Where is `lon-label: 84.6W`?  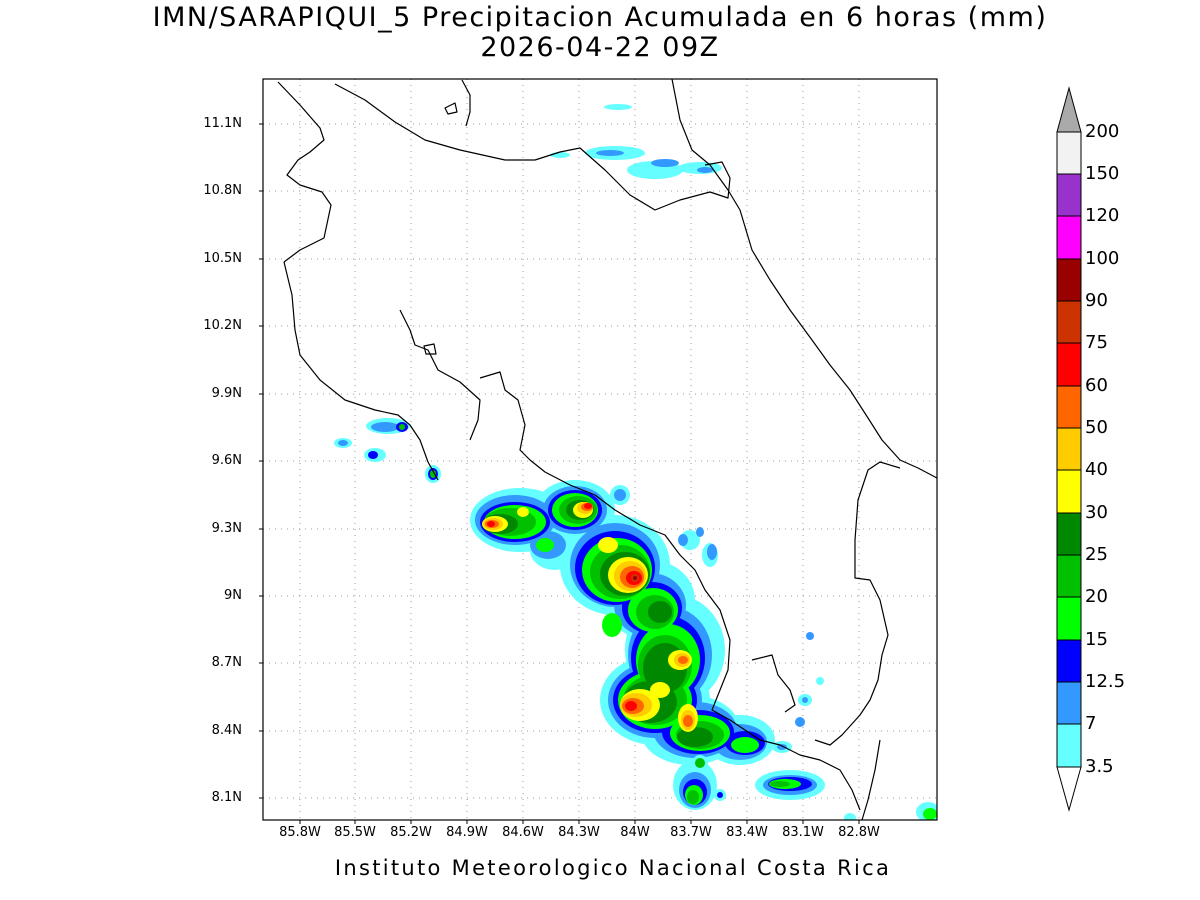 lon-label: 84.6W is located at coordinates (523, 832).